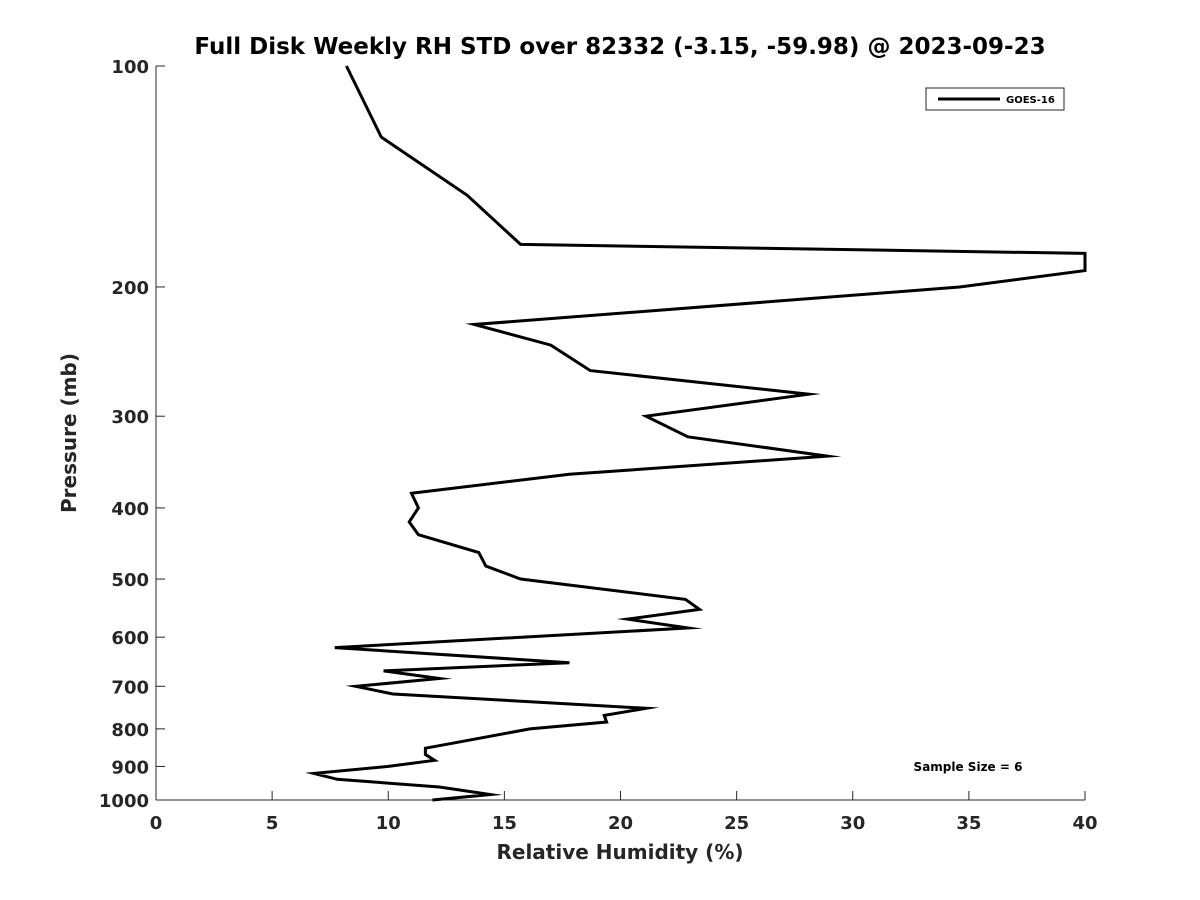 This screenshot has height=900, width=1200. I want to click on y-tick-label: 300, so click(130, 417).